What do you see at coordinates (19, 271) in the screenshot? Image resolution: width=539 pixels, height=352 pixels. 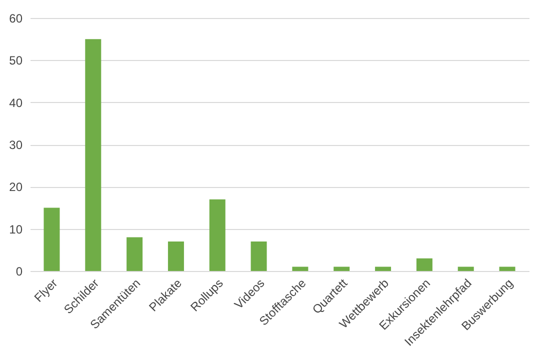 I see `y-tick-label: 0` at bounding box center [19, 271].